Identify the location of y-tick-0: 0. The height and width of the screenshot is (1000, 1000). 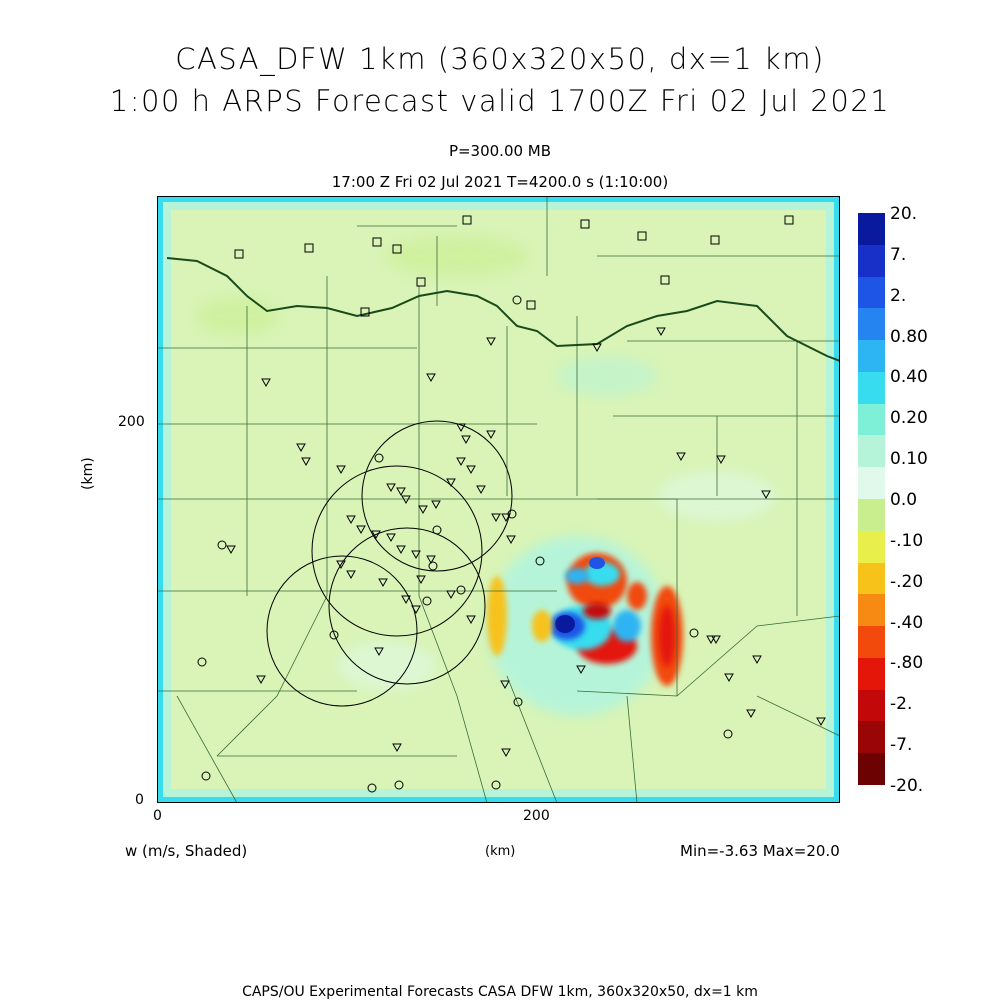
(139, 800).